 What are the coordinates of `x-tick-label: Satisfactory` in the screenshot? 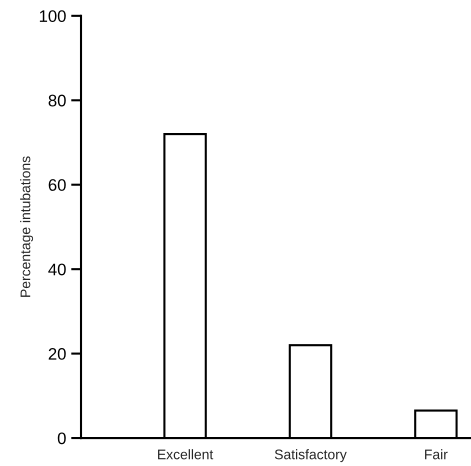 It's located at (310, 455).